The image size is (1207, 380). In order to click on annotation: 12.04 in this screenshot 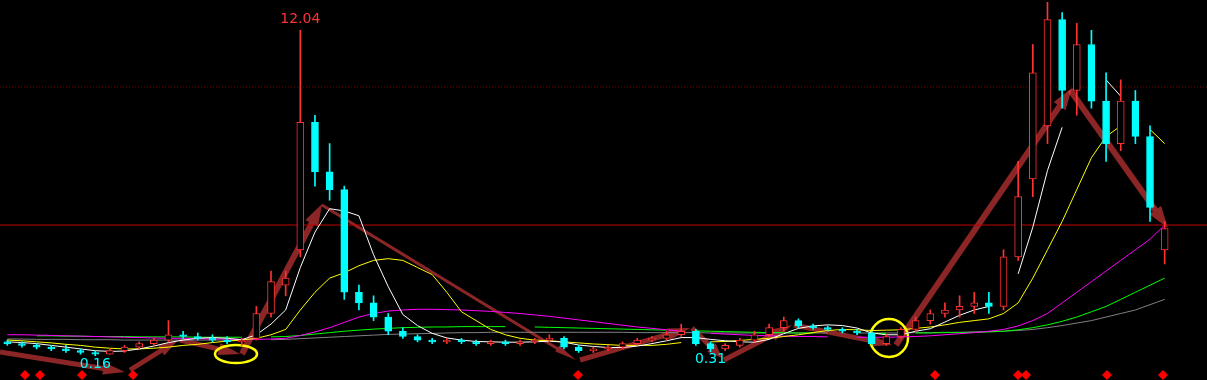, I will do `click(300, 17)`.